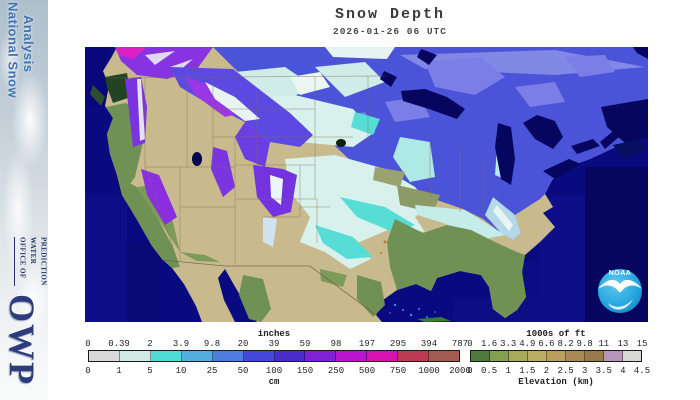 The width and height of the screenshot is (700, 400). I want to click on elev-ft-tick-0: 0, so click(470, 344).